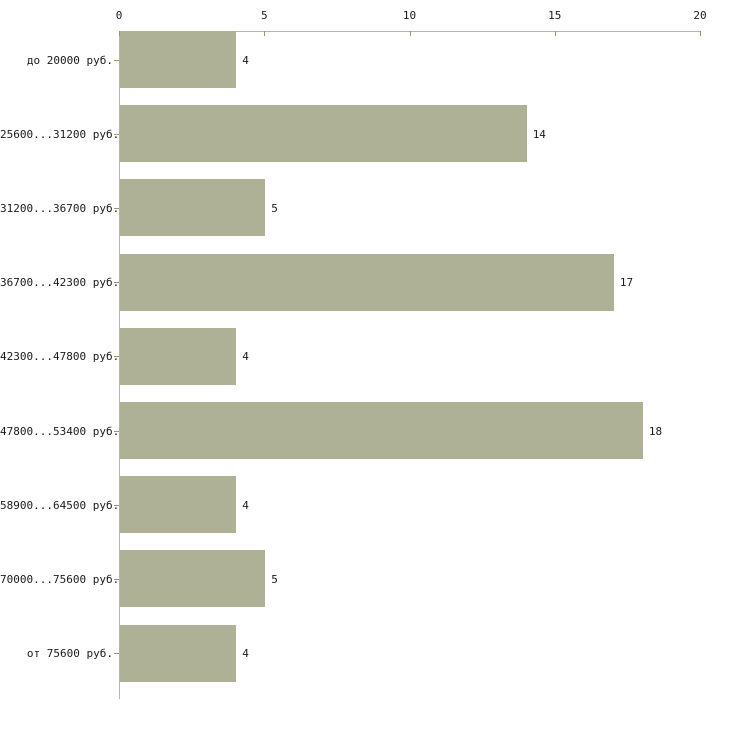 The image size is (730, 730). Describe the element at coordinates (60, 579) in the screenshot. I see `y-axis-category-label: 70000...75600 руб.` at that location.